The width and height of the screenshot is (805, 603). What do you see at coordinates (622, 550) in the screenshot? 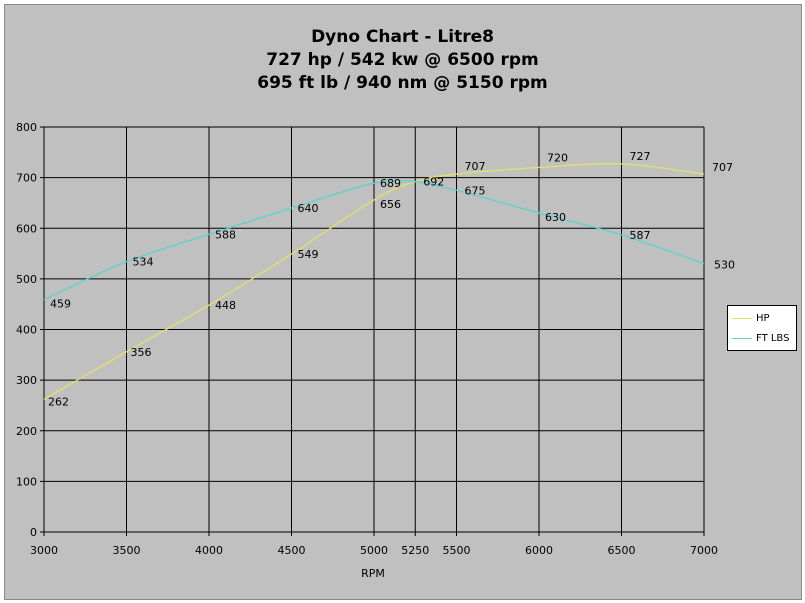
I see `x-tick-label-6500: 6500` at bounding box center [622, 550].